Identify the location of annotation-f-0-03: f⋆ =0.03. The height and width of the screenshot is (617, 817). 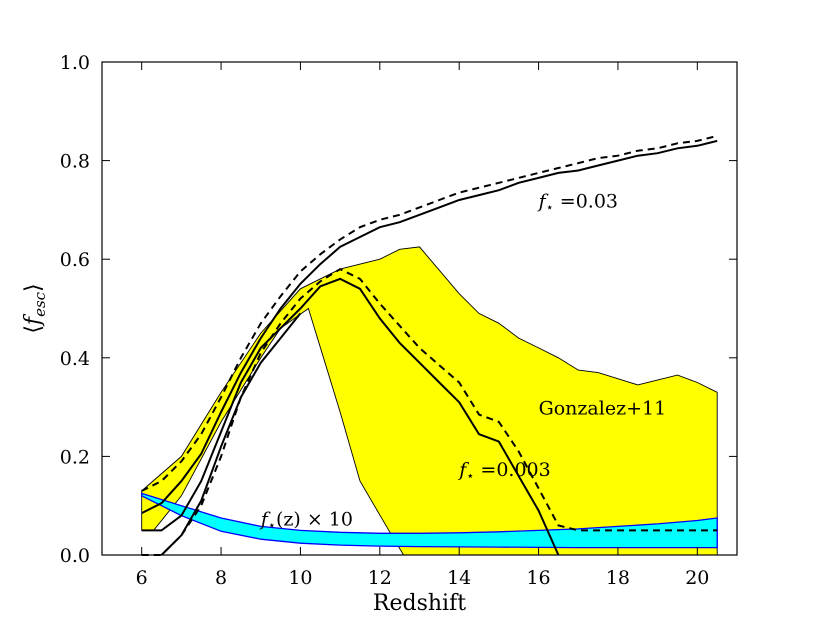
(577, 202).